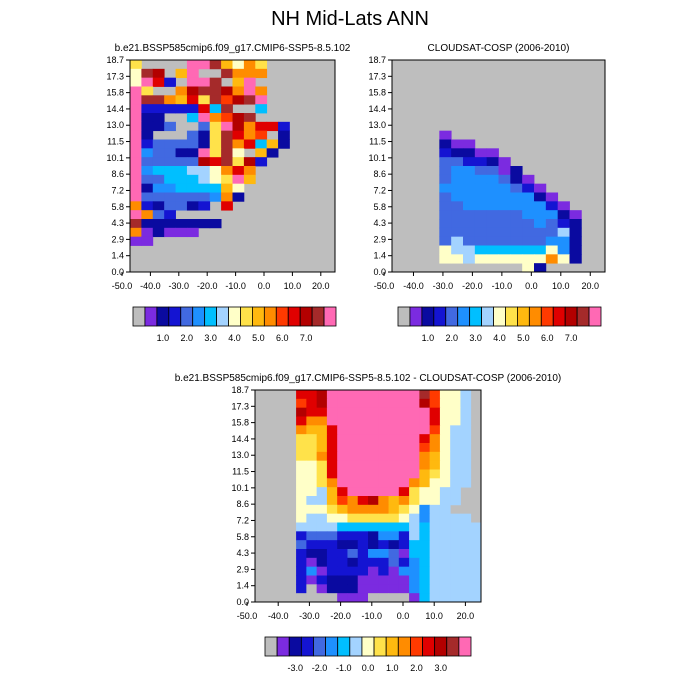 The image size is (700, 700). Describe the element at coordinates (377, 60) in the screenshot. I see `y-tick-label: 18.7` at that location.